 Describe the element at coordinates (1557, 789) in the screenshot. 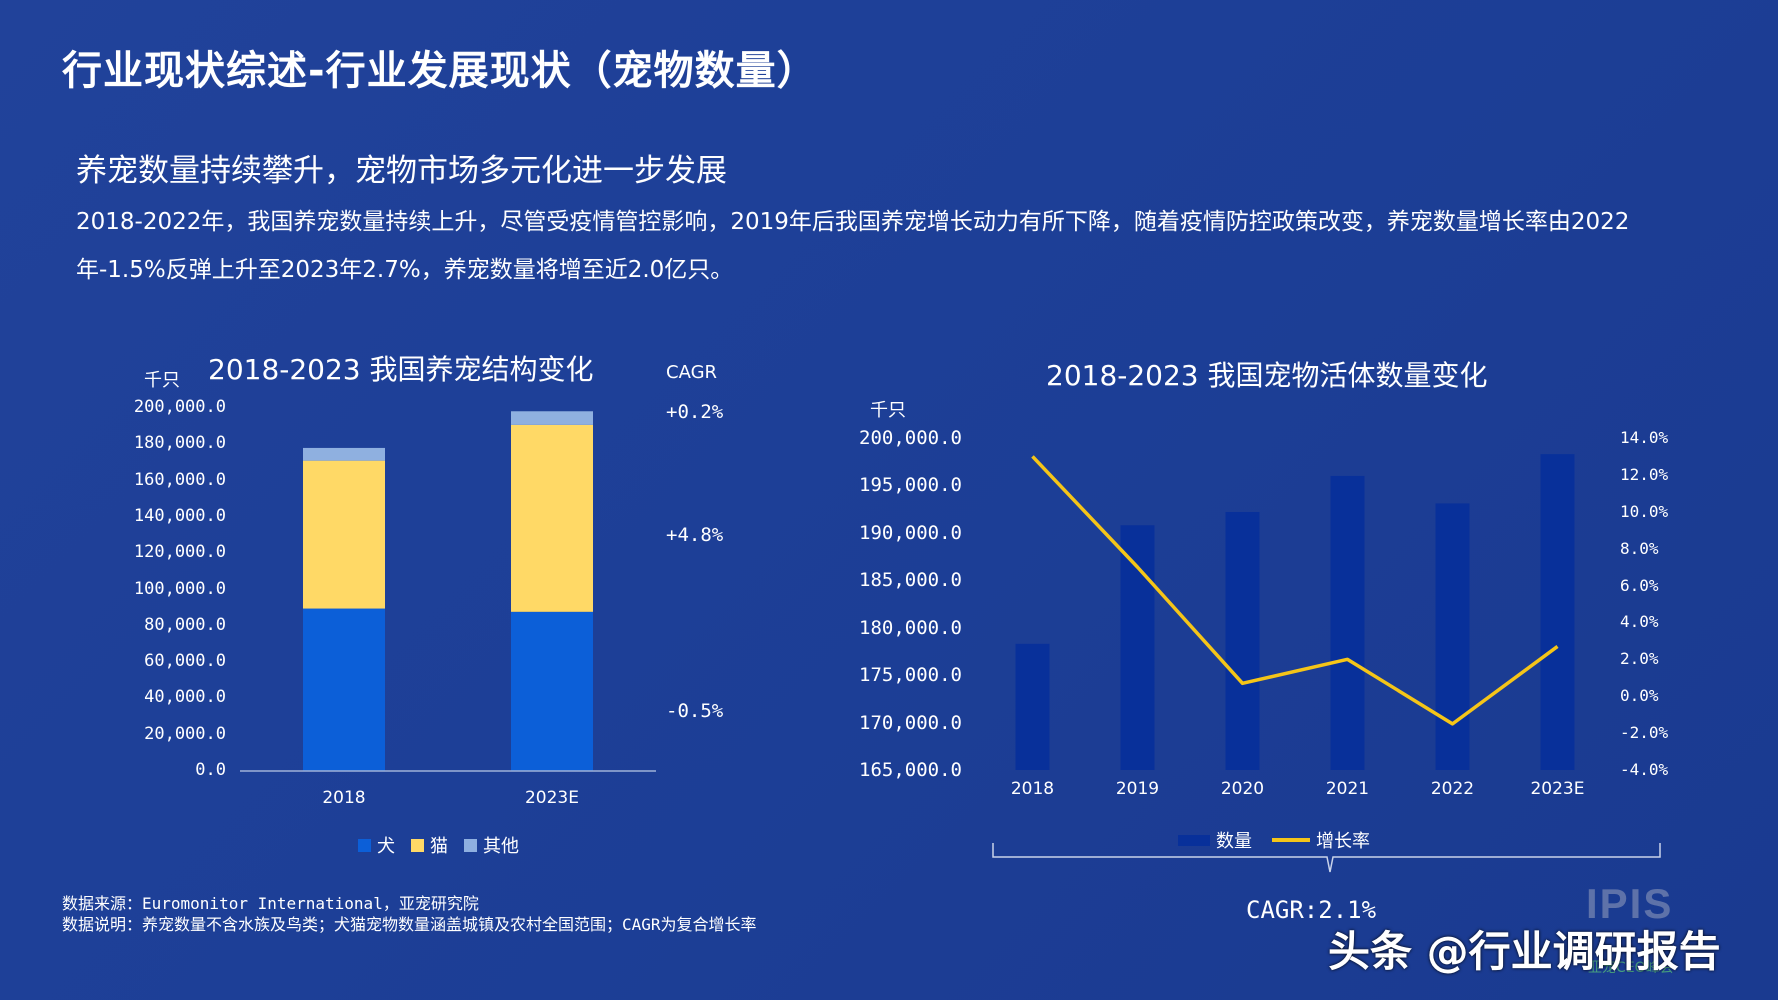

I see `chart2-x-tick: 2023E` at that location.